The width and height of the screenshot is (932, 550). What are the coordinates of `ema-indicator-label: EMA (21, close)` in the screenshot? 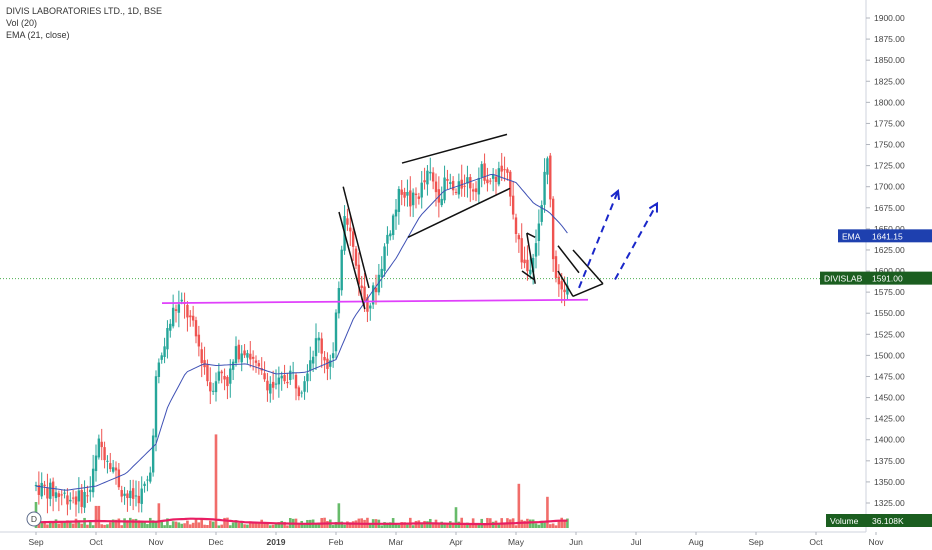 It's located at (38, 35).